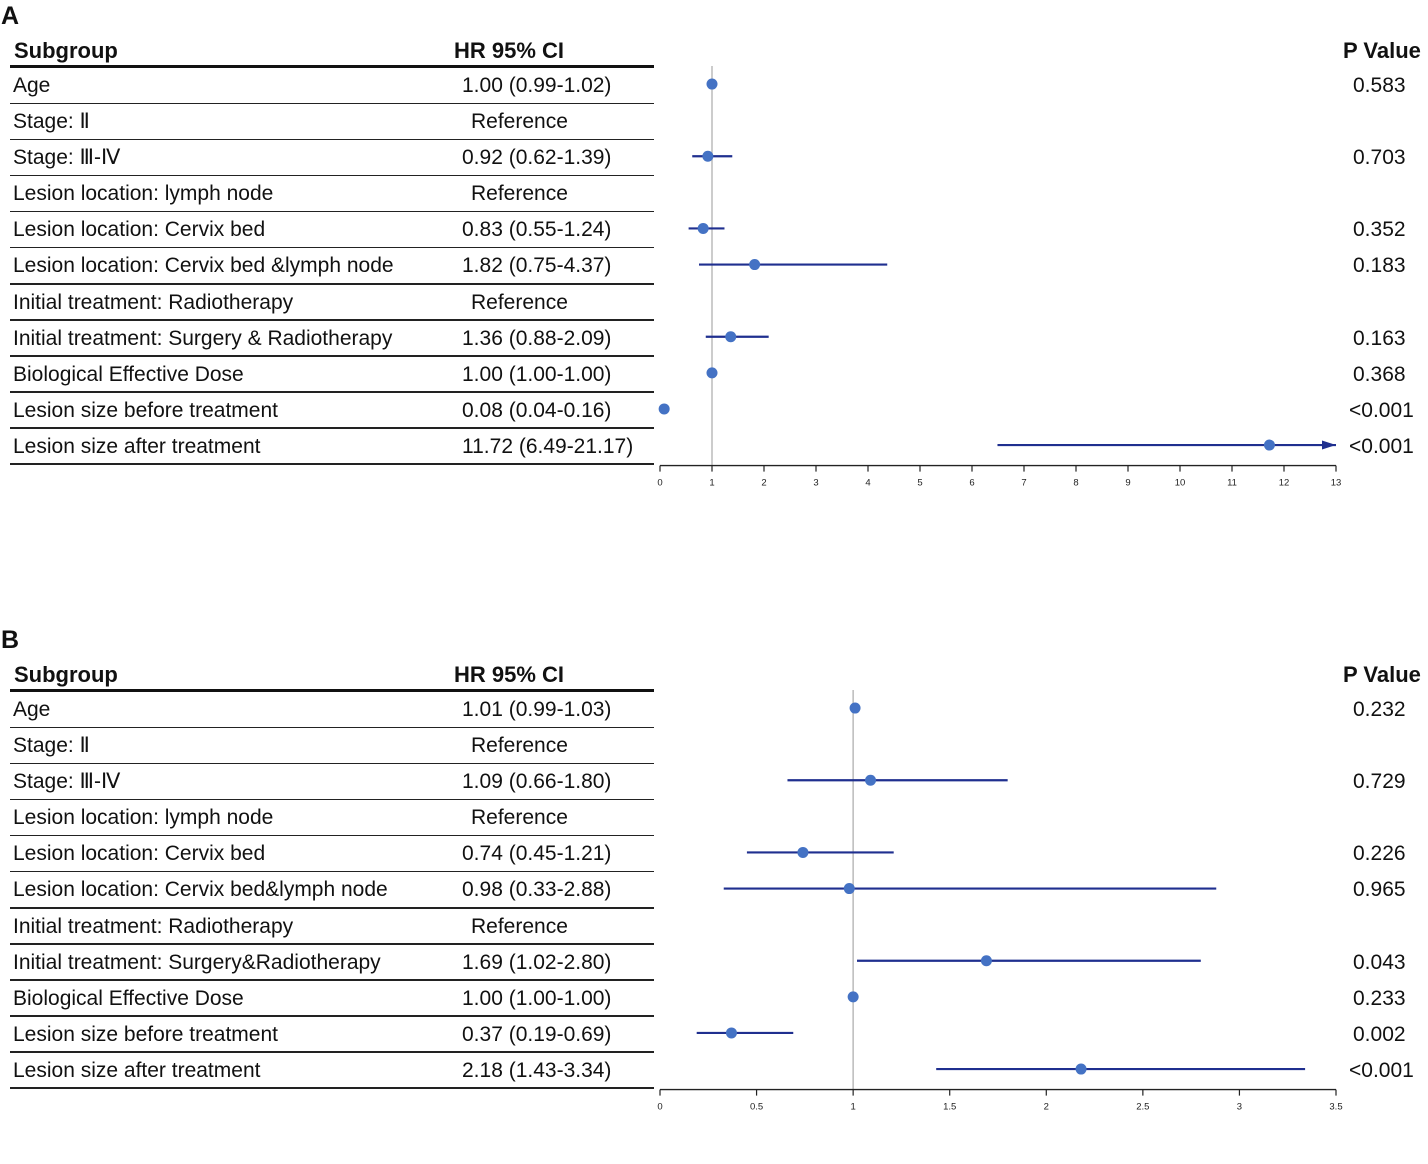  What do you see at coordinates (1379, 266) in the screenshot?
I see `p-value: 0.183` at bounding box center [1379, 266].